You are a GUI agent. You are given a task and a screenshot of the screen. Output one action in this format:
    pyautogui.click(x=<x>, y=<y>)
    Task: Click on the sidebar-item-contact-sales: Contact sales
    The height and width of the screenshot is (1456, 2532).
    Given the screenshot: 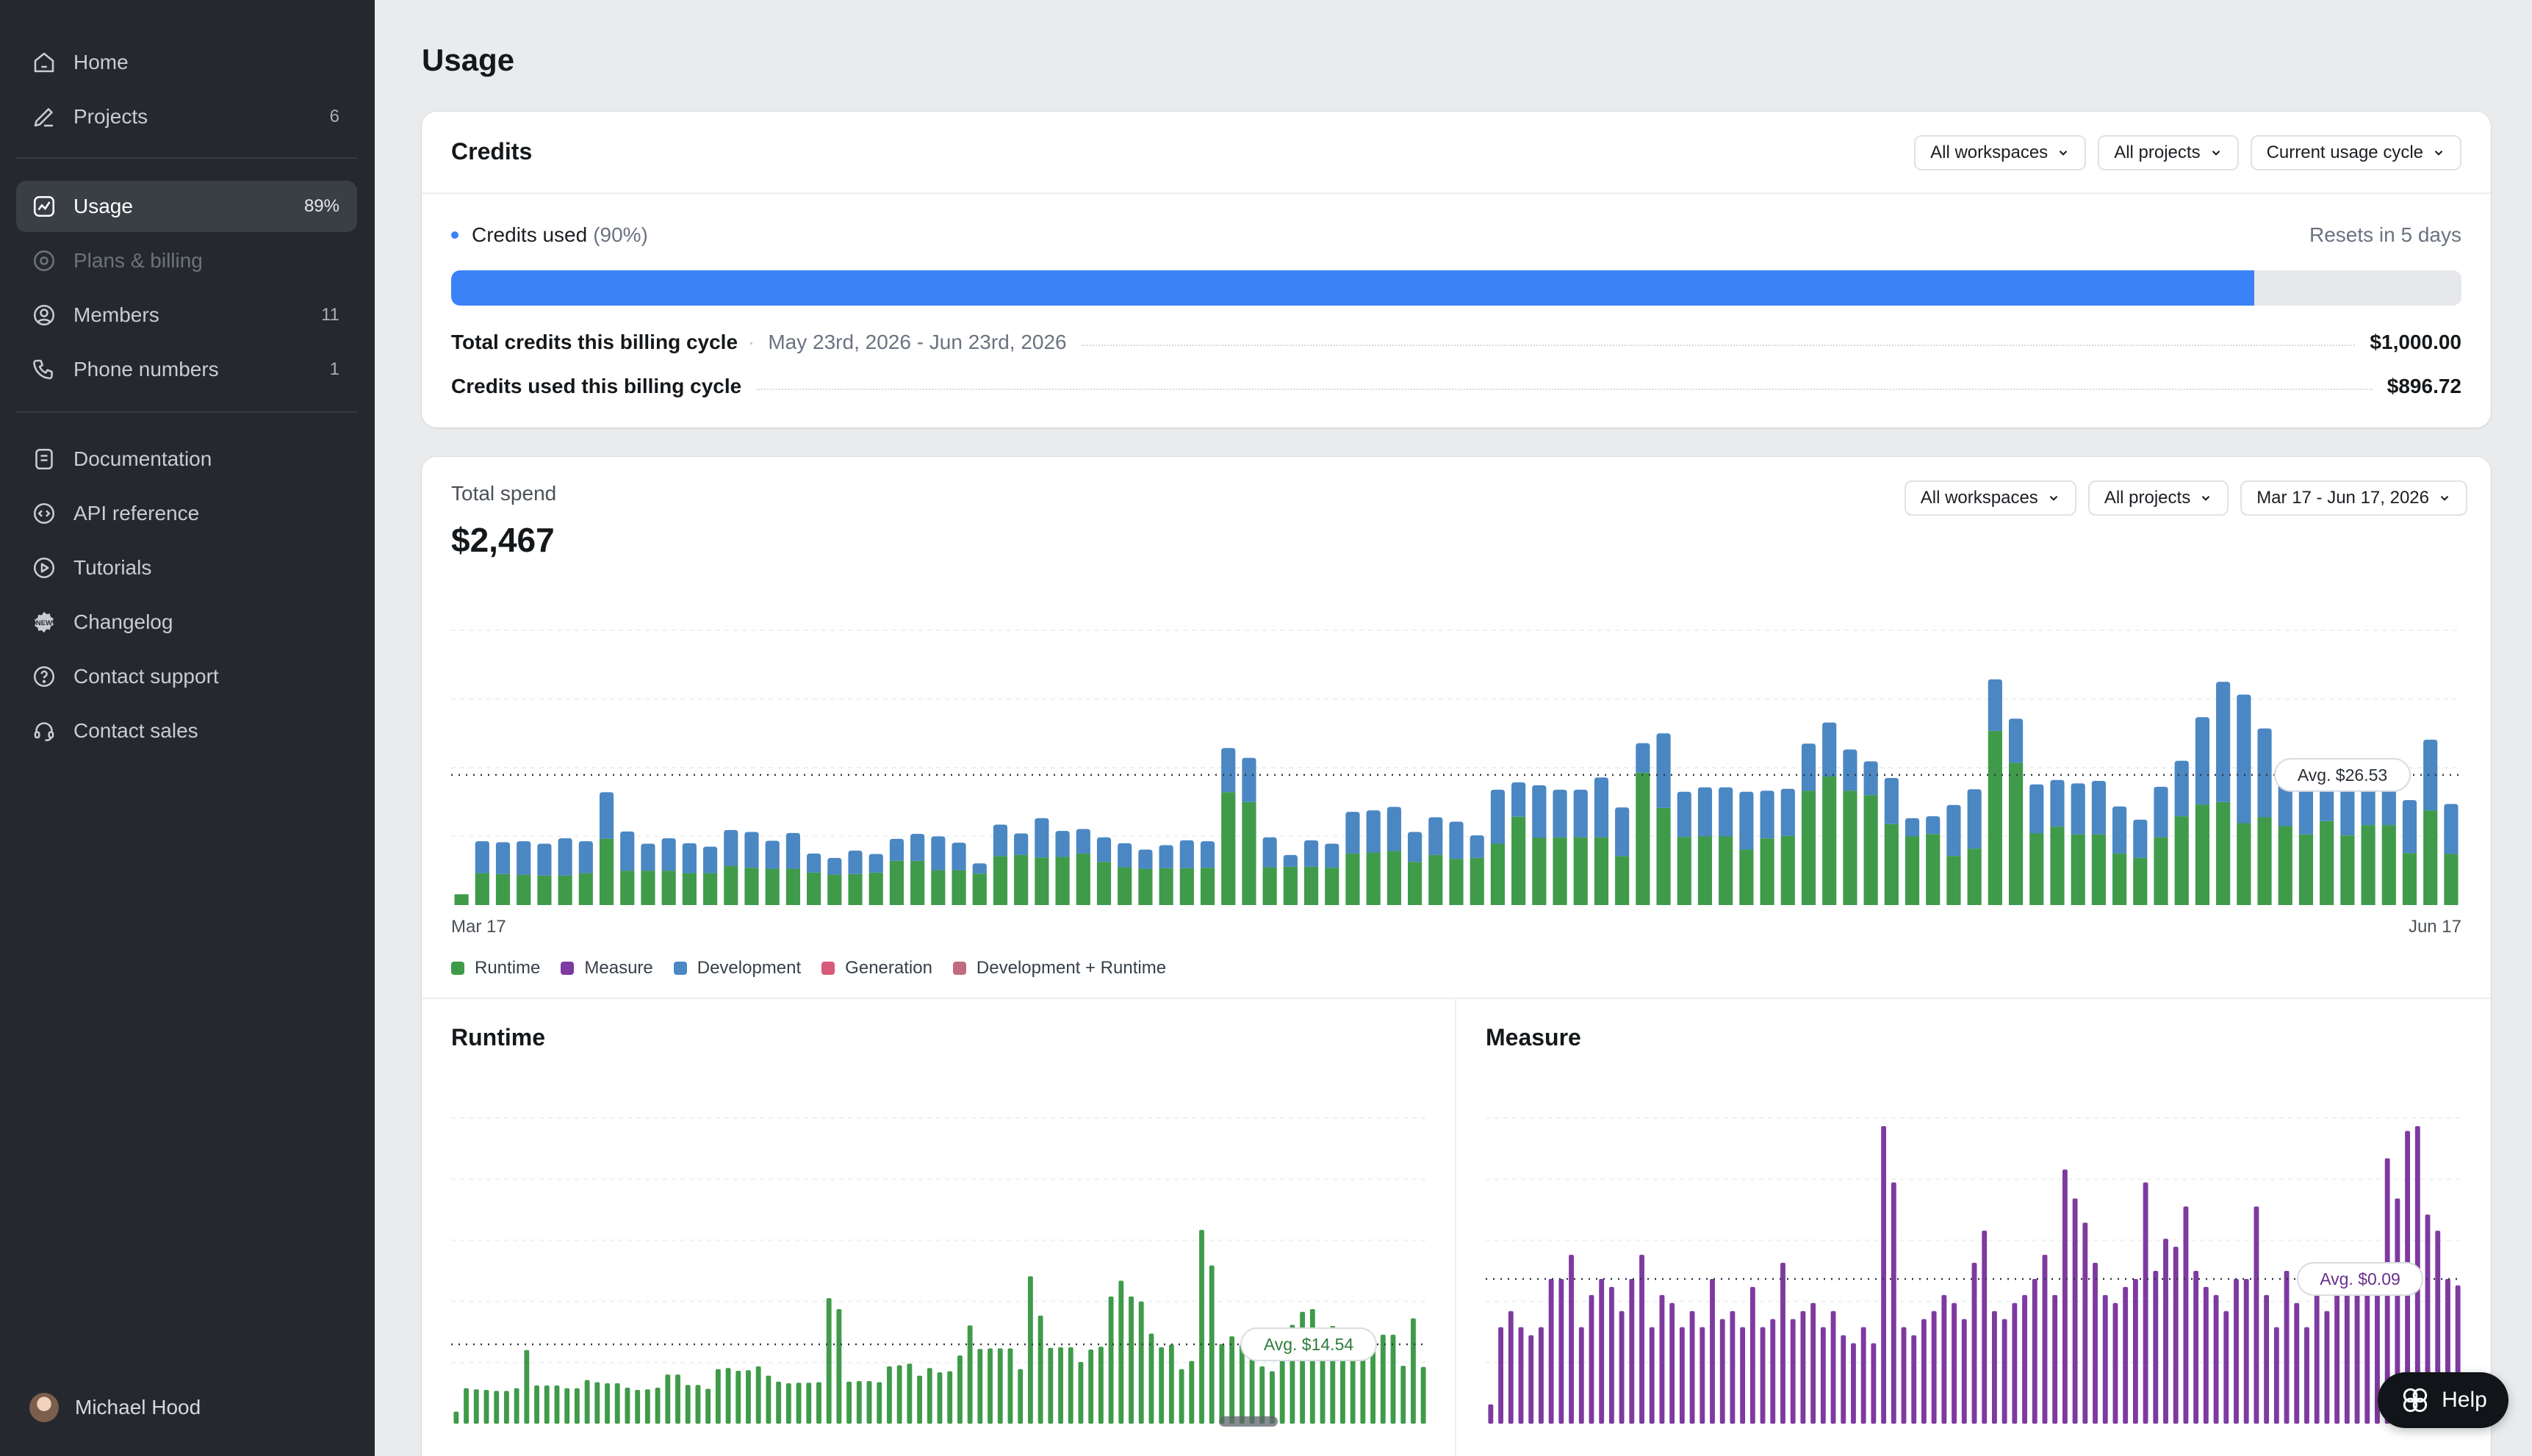 What is the action you would take?
    pyautogui.click(x=186, y=731)
    